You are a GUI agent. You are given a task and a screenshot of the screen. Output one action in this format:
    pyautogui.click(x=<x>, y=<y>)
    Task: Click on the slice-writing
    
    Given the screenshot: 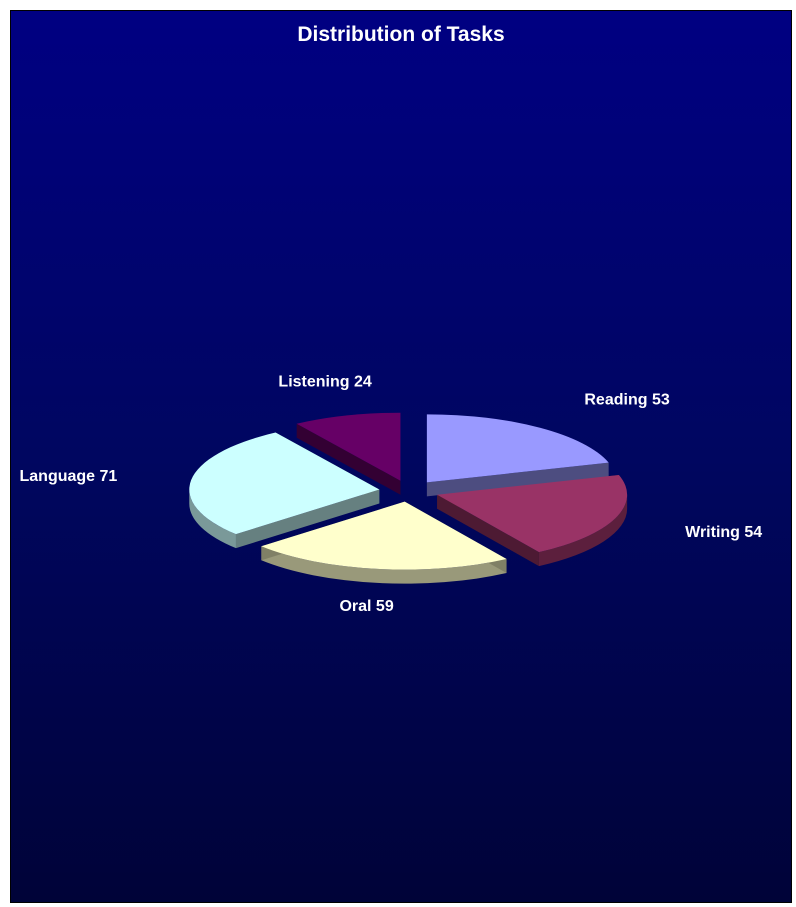 What is the action you would take?
    pyautogui.click(x=532, y=513)
    